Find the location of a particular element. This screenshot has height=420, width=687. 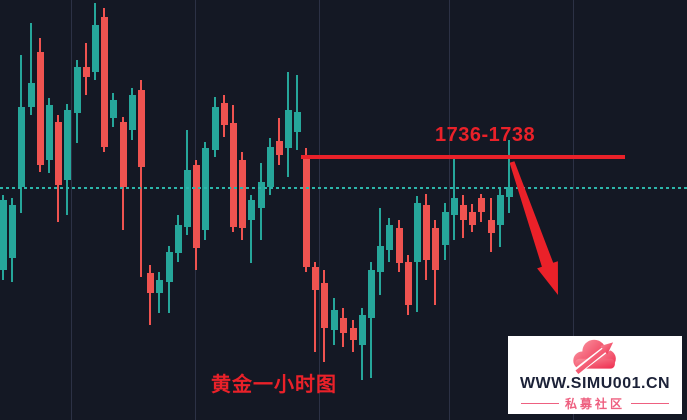

watermark-card: WWW.SIMU001.CN 私募社区 is located at coordinates (595, 375).